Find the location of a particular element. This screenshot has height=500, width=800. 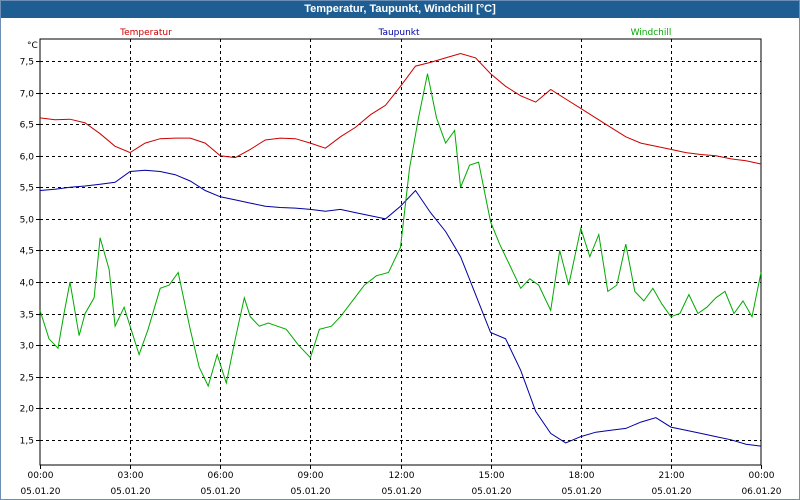

legend: Temperatur Taupunkt Windchill is located at coordinates (395, 33).